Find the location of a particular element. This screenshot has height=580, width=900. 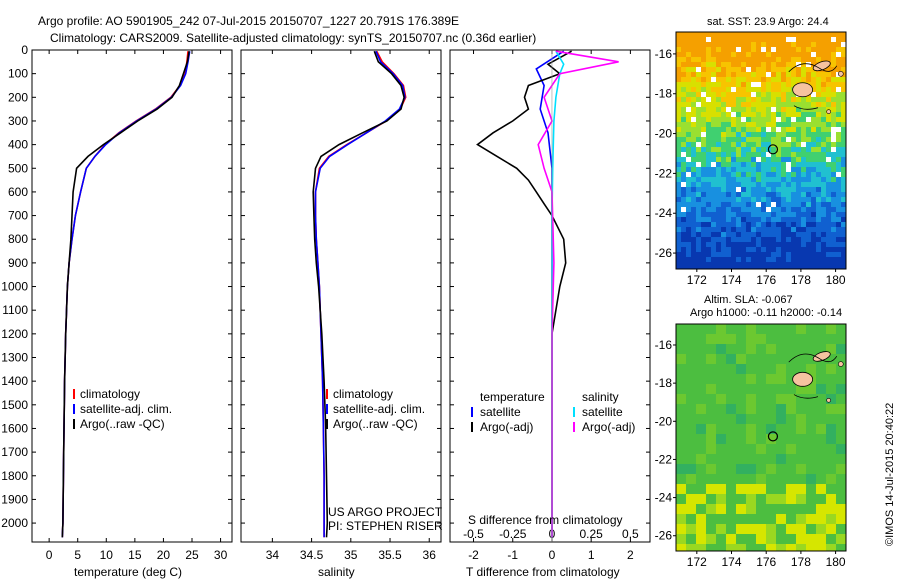

sst-field is located at coordinates (761, 150).